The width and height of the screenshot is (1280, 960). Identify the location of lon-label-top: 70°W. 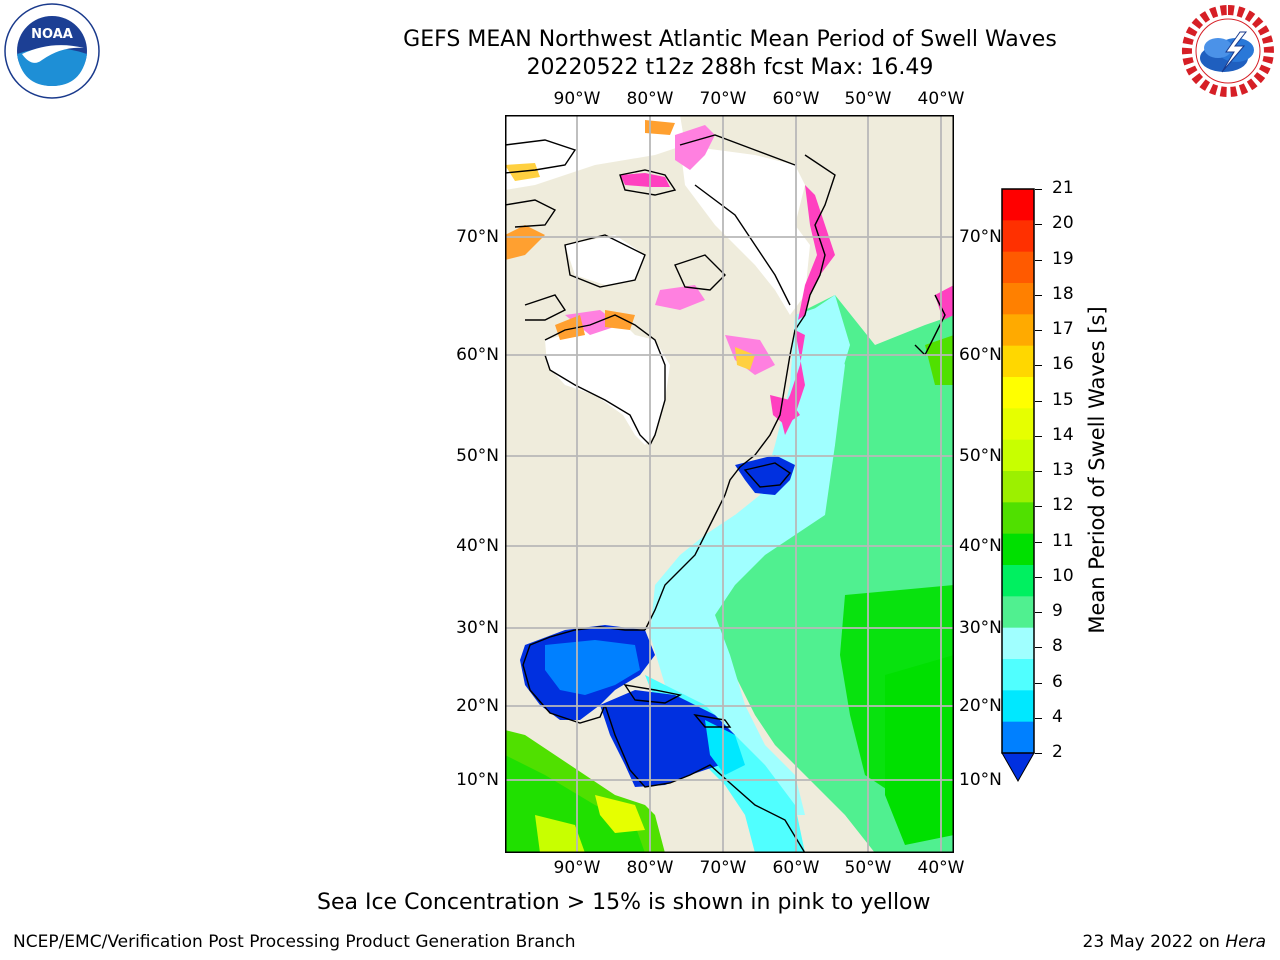
(723, 99).